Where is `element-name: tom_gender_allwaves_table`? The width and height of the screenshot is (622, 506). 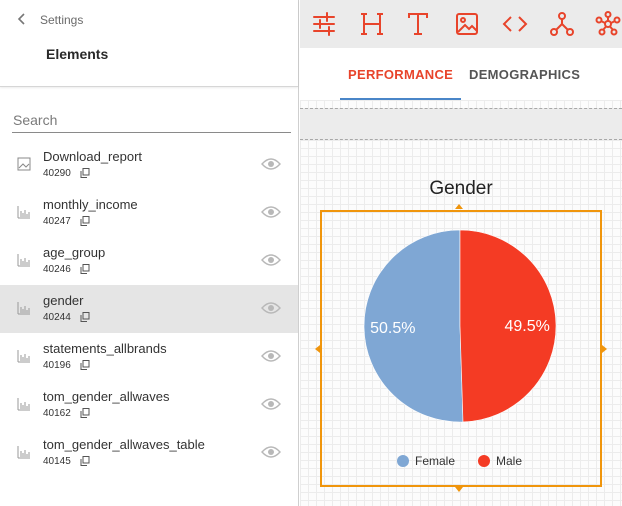 element-name: tom_gender_allwaves_table is located at coordinates (124, 444).